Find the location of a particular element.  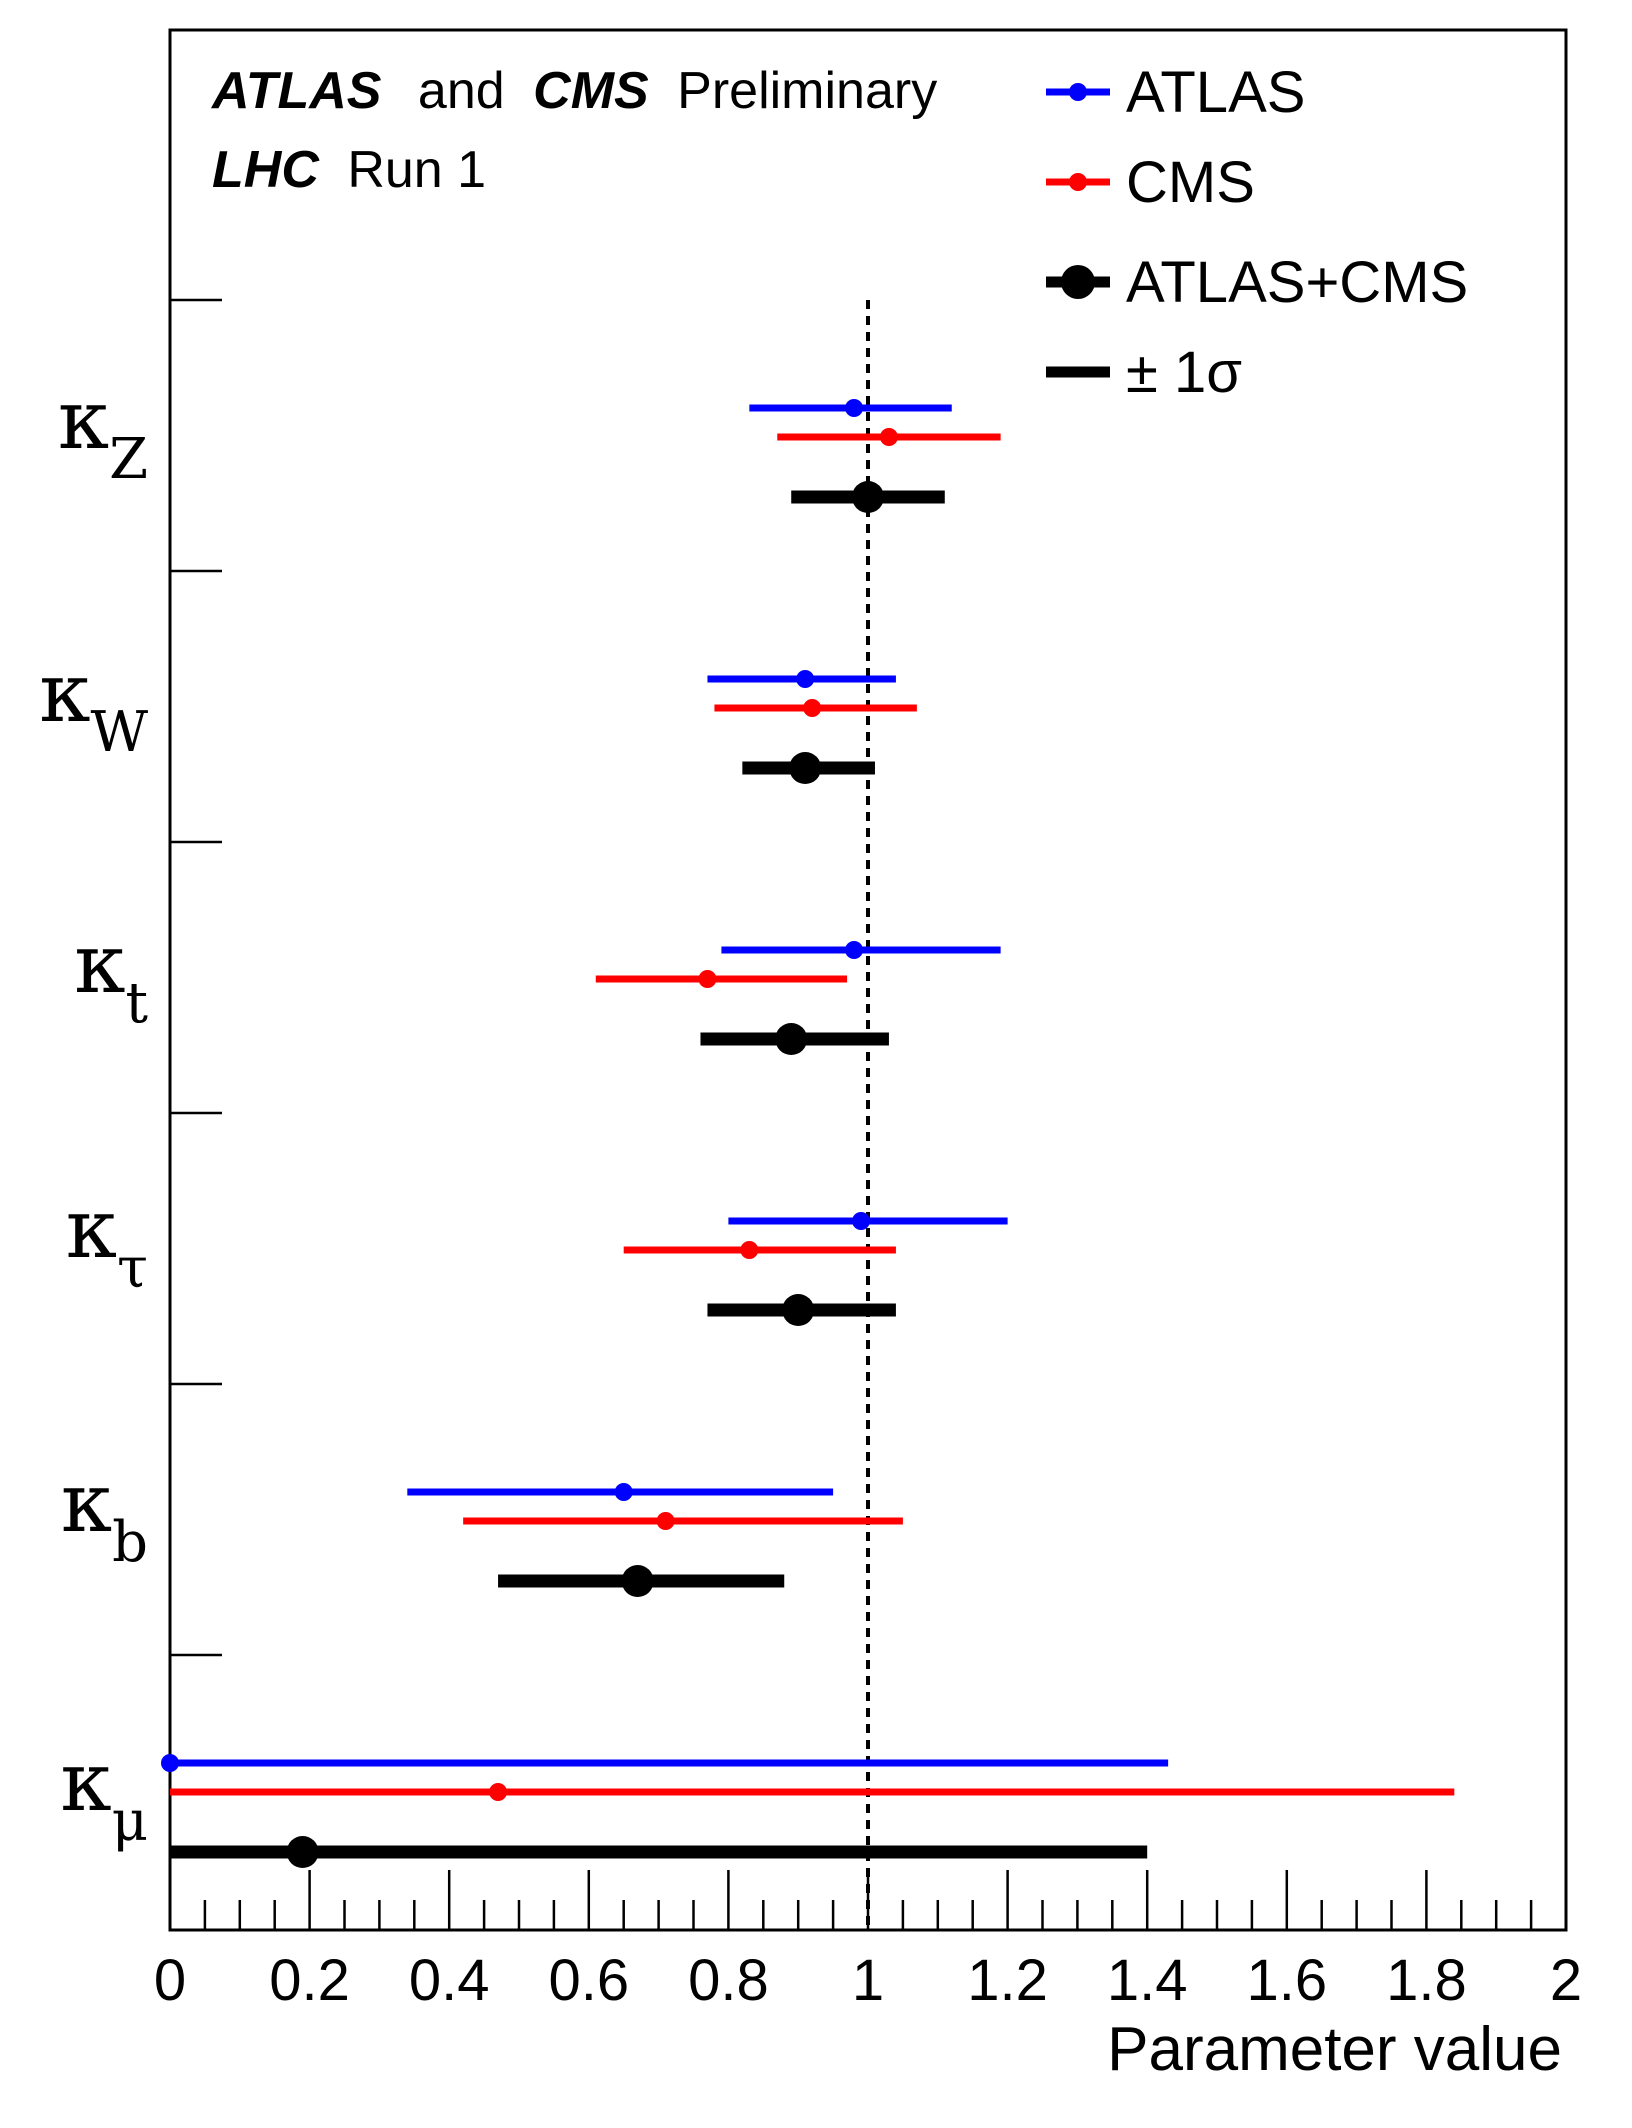

legend-label: CMS is located at coordinates (1190, 182).